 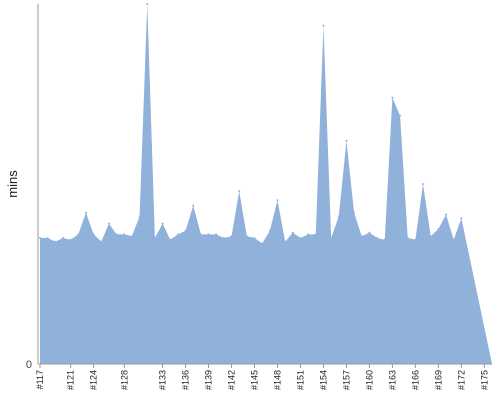 I want to click on x-tick-label: #148, so click(x=277, y=380).